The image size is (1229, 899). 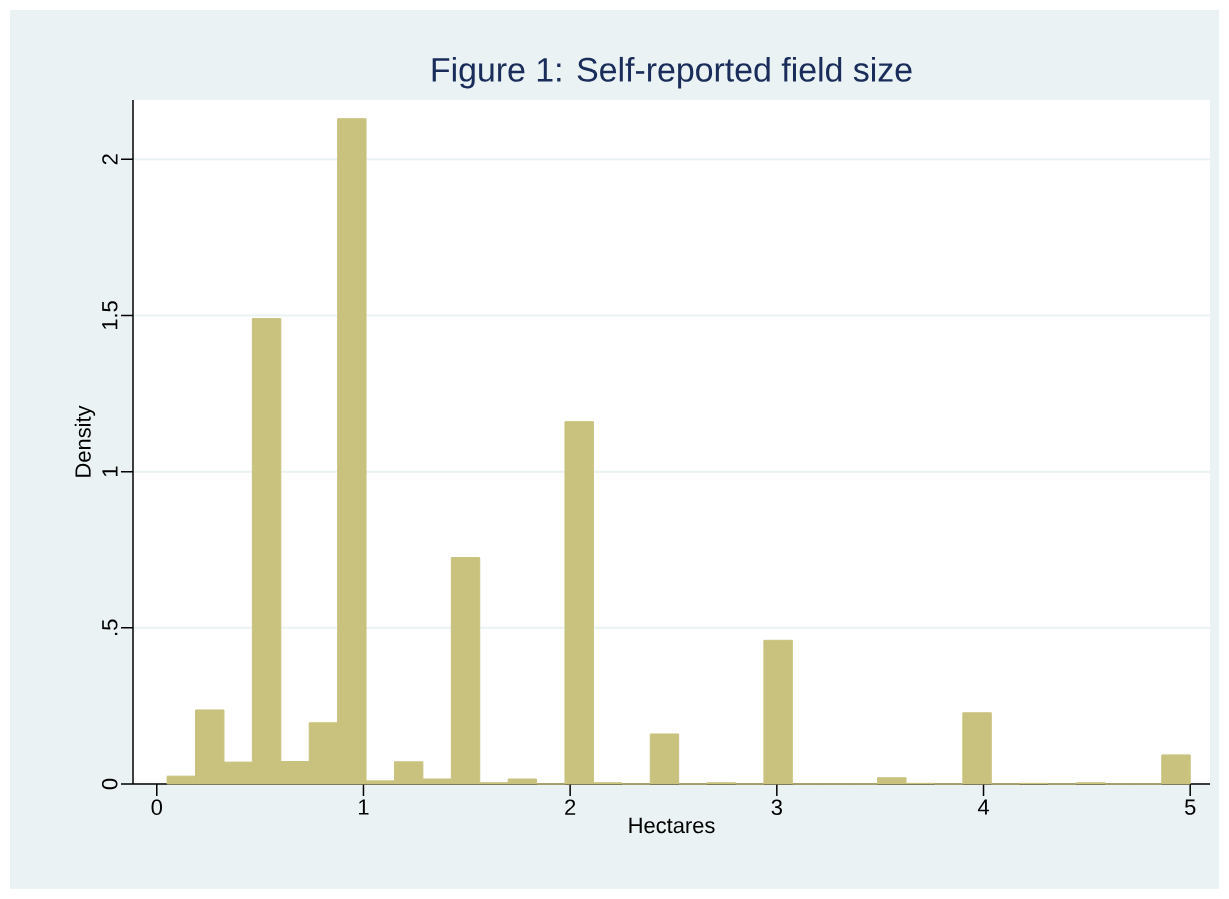 I want to click on chart-title: Figure 1: Self-reported field size, so click(x=672, y=72).